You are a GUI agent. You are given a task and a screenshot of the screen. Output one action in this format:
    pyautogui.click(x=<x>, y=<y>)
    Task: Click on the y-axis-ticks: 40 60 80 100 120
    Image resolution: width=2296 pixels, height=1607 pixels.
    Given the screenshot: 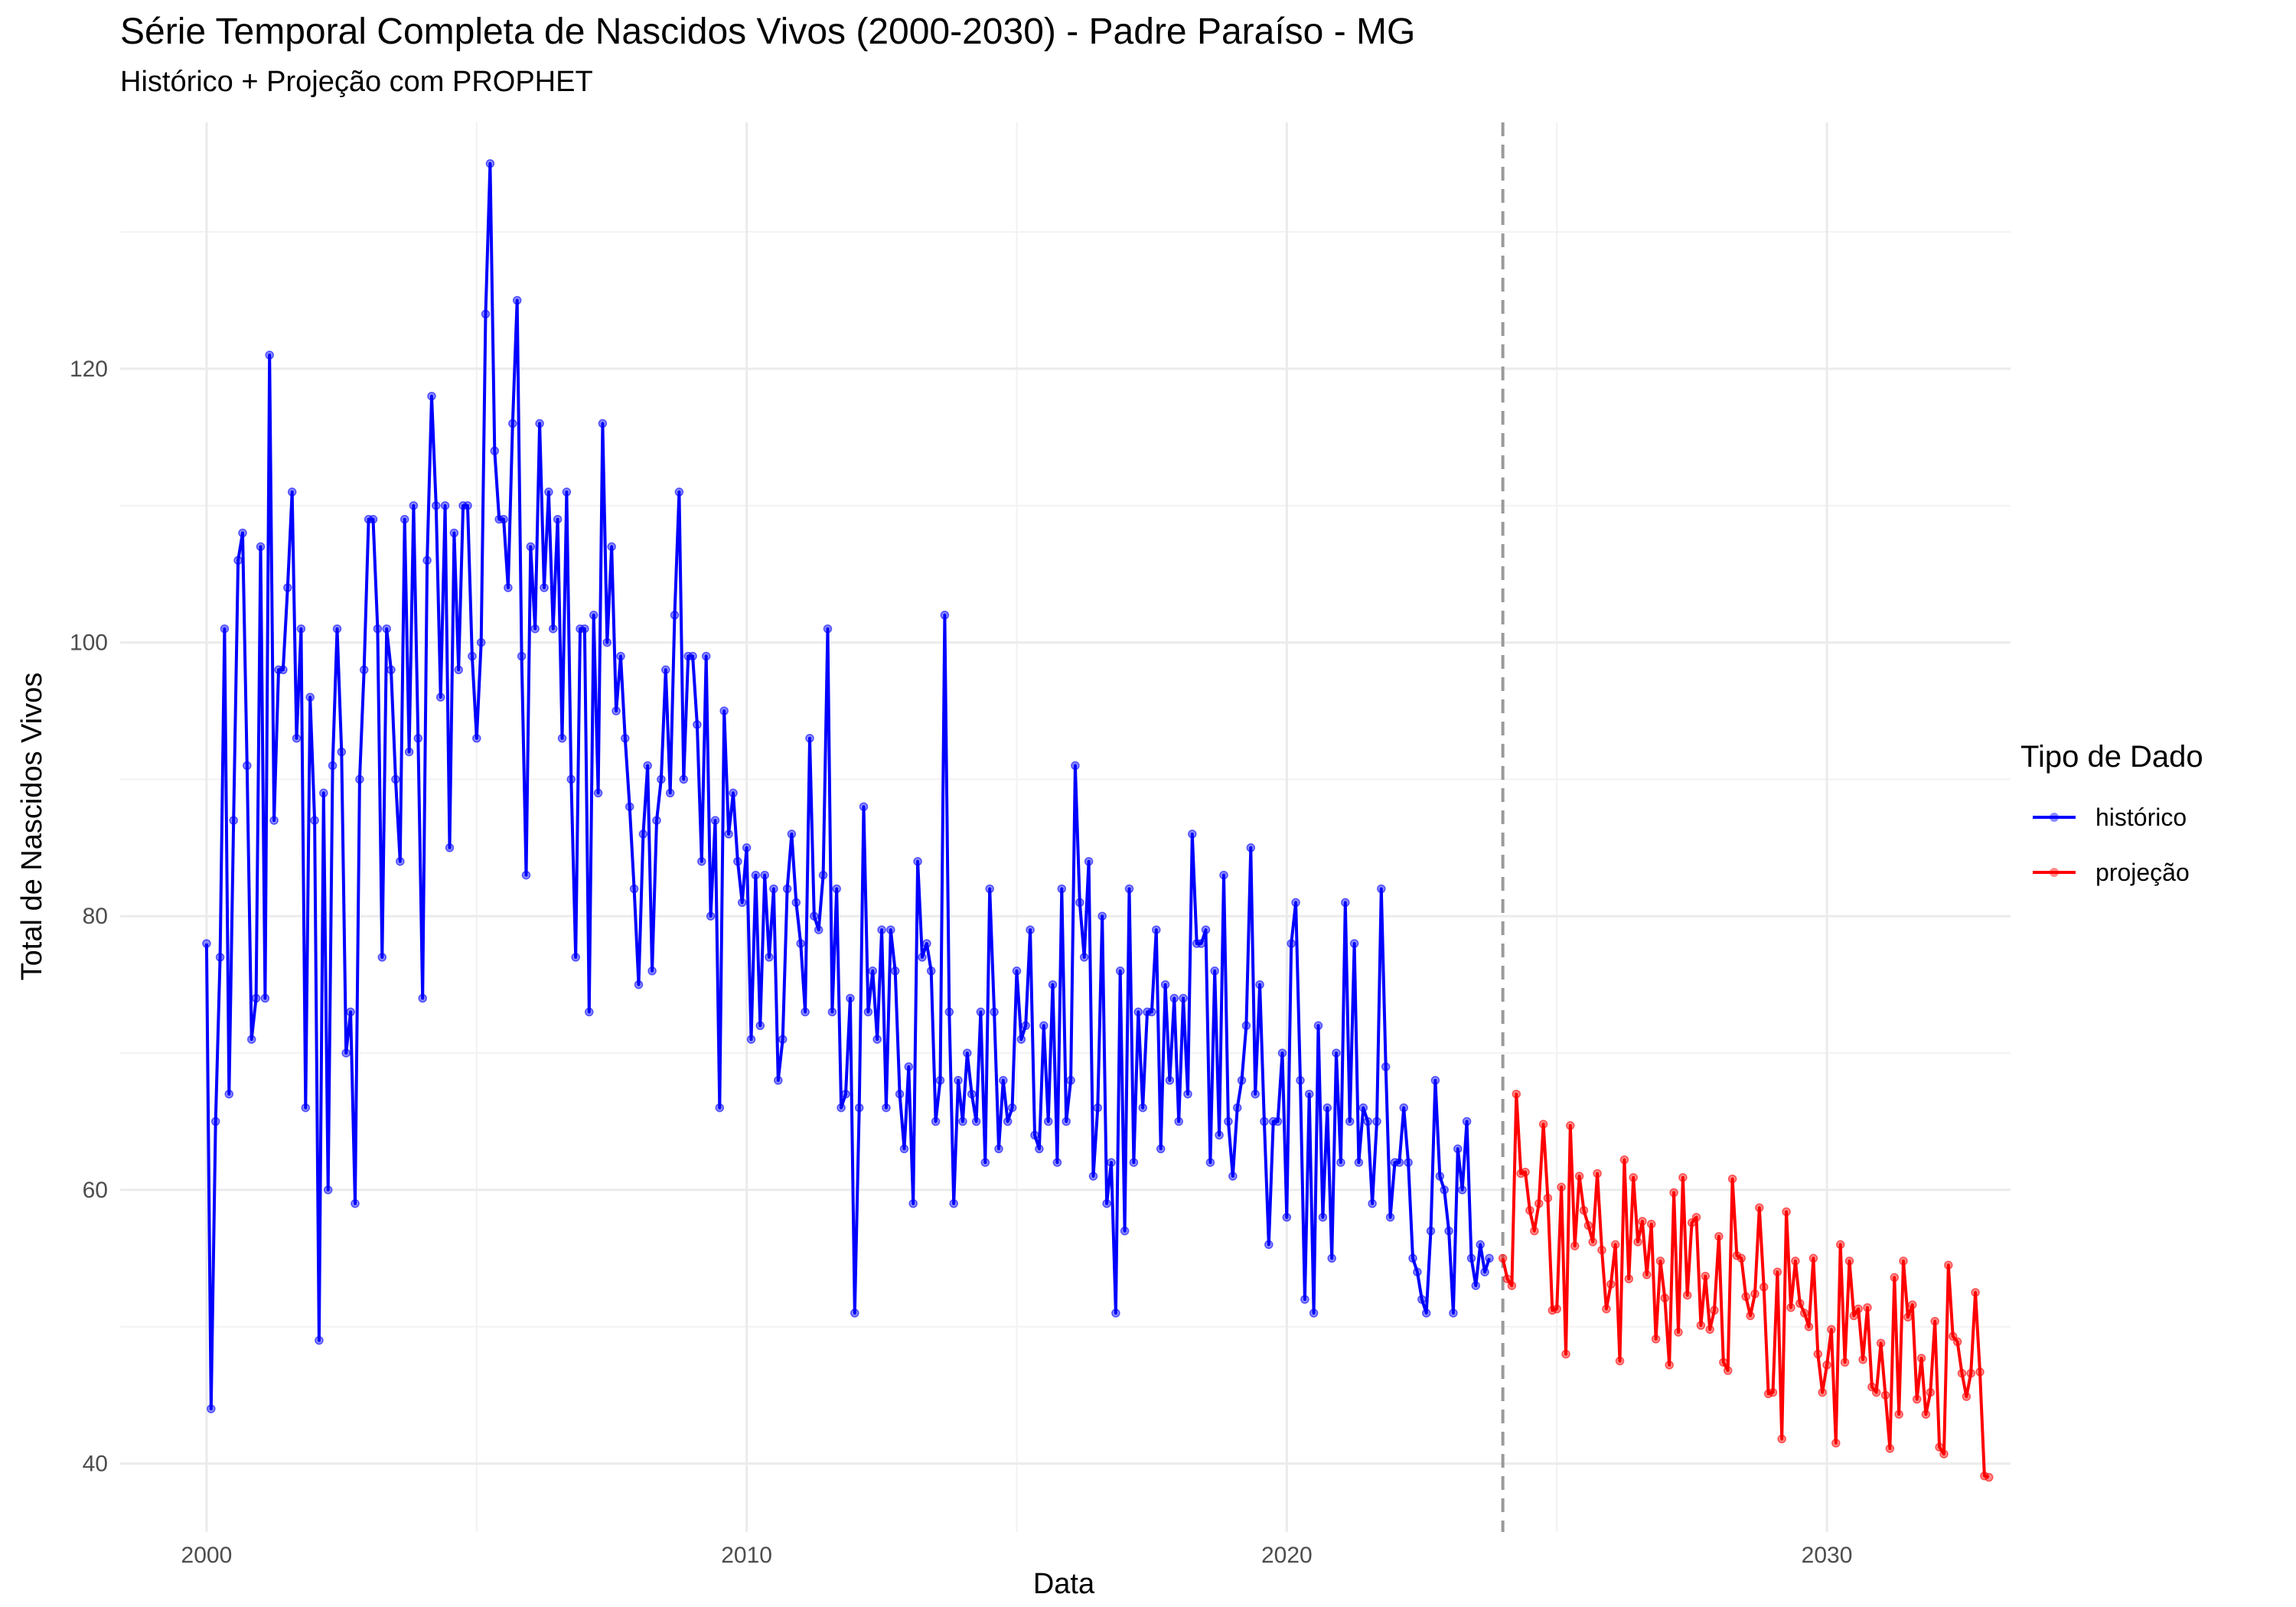 What is the action you would take?
    pyautogui.click(x=89, y=917)
    